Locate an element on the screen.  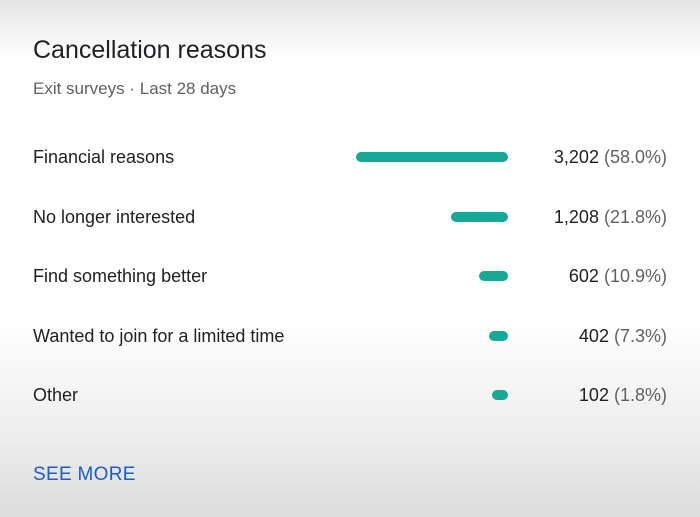
reason-label: Other is located at coordinates (56, 395).